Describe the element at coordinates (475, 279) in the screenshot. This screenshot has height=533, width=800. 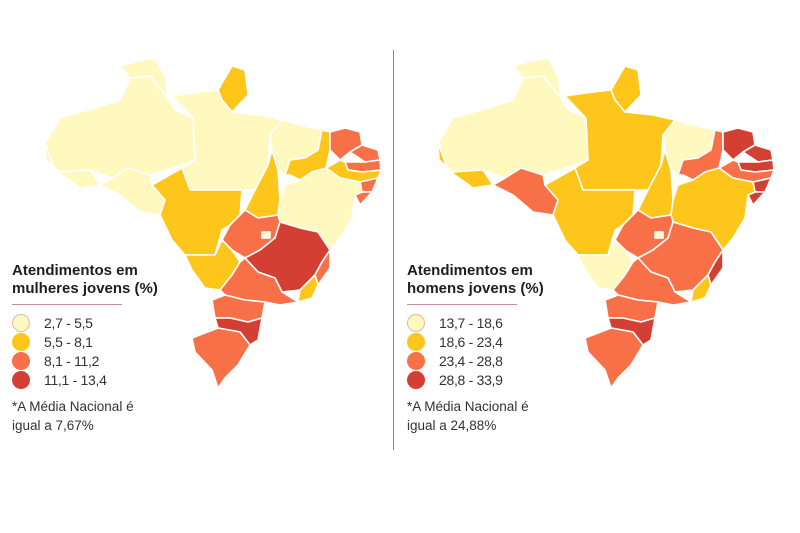
I see `legend-title: Atendimentos em homens jovens (%)` at that location.